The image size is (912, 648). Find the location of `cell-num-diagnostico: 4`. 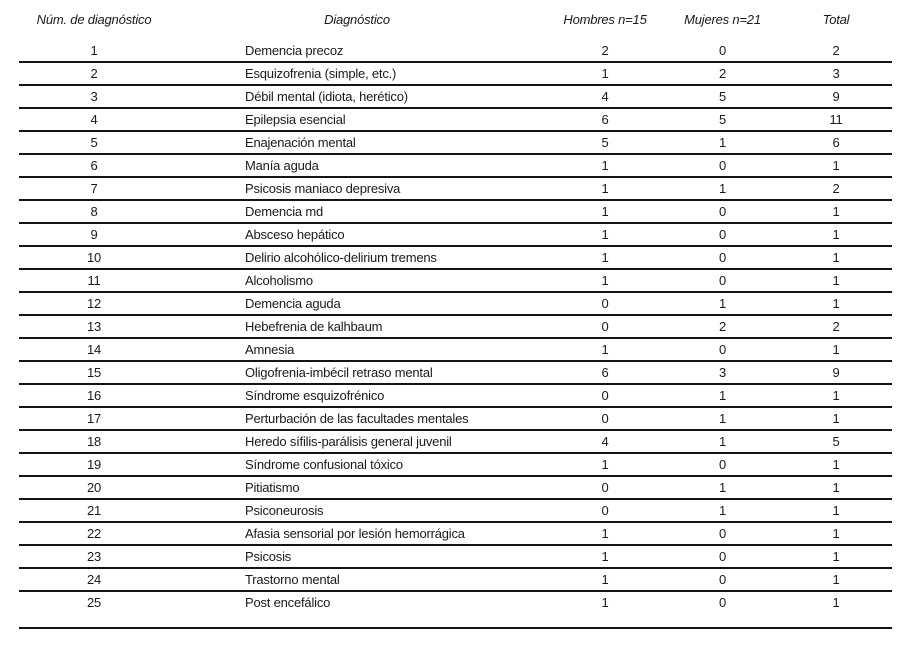

cell-num-diagnostico: 4 is located at coordinates (94, 120).